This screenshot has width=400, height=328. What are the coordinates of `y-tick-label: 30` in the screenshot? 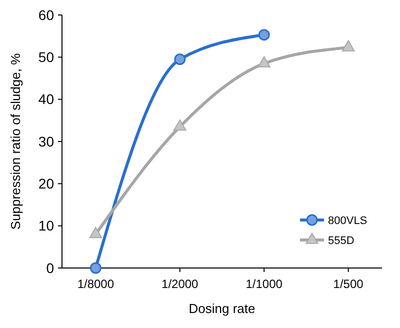 It's located at (46, 141).